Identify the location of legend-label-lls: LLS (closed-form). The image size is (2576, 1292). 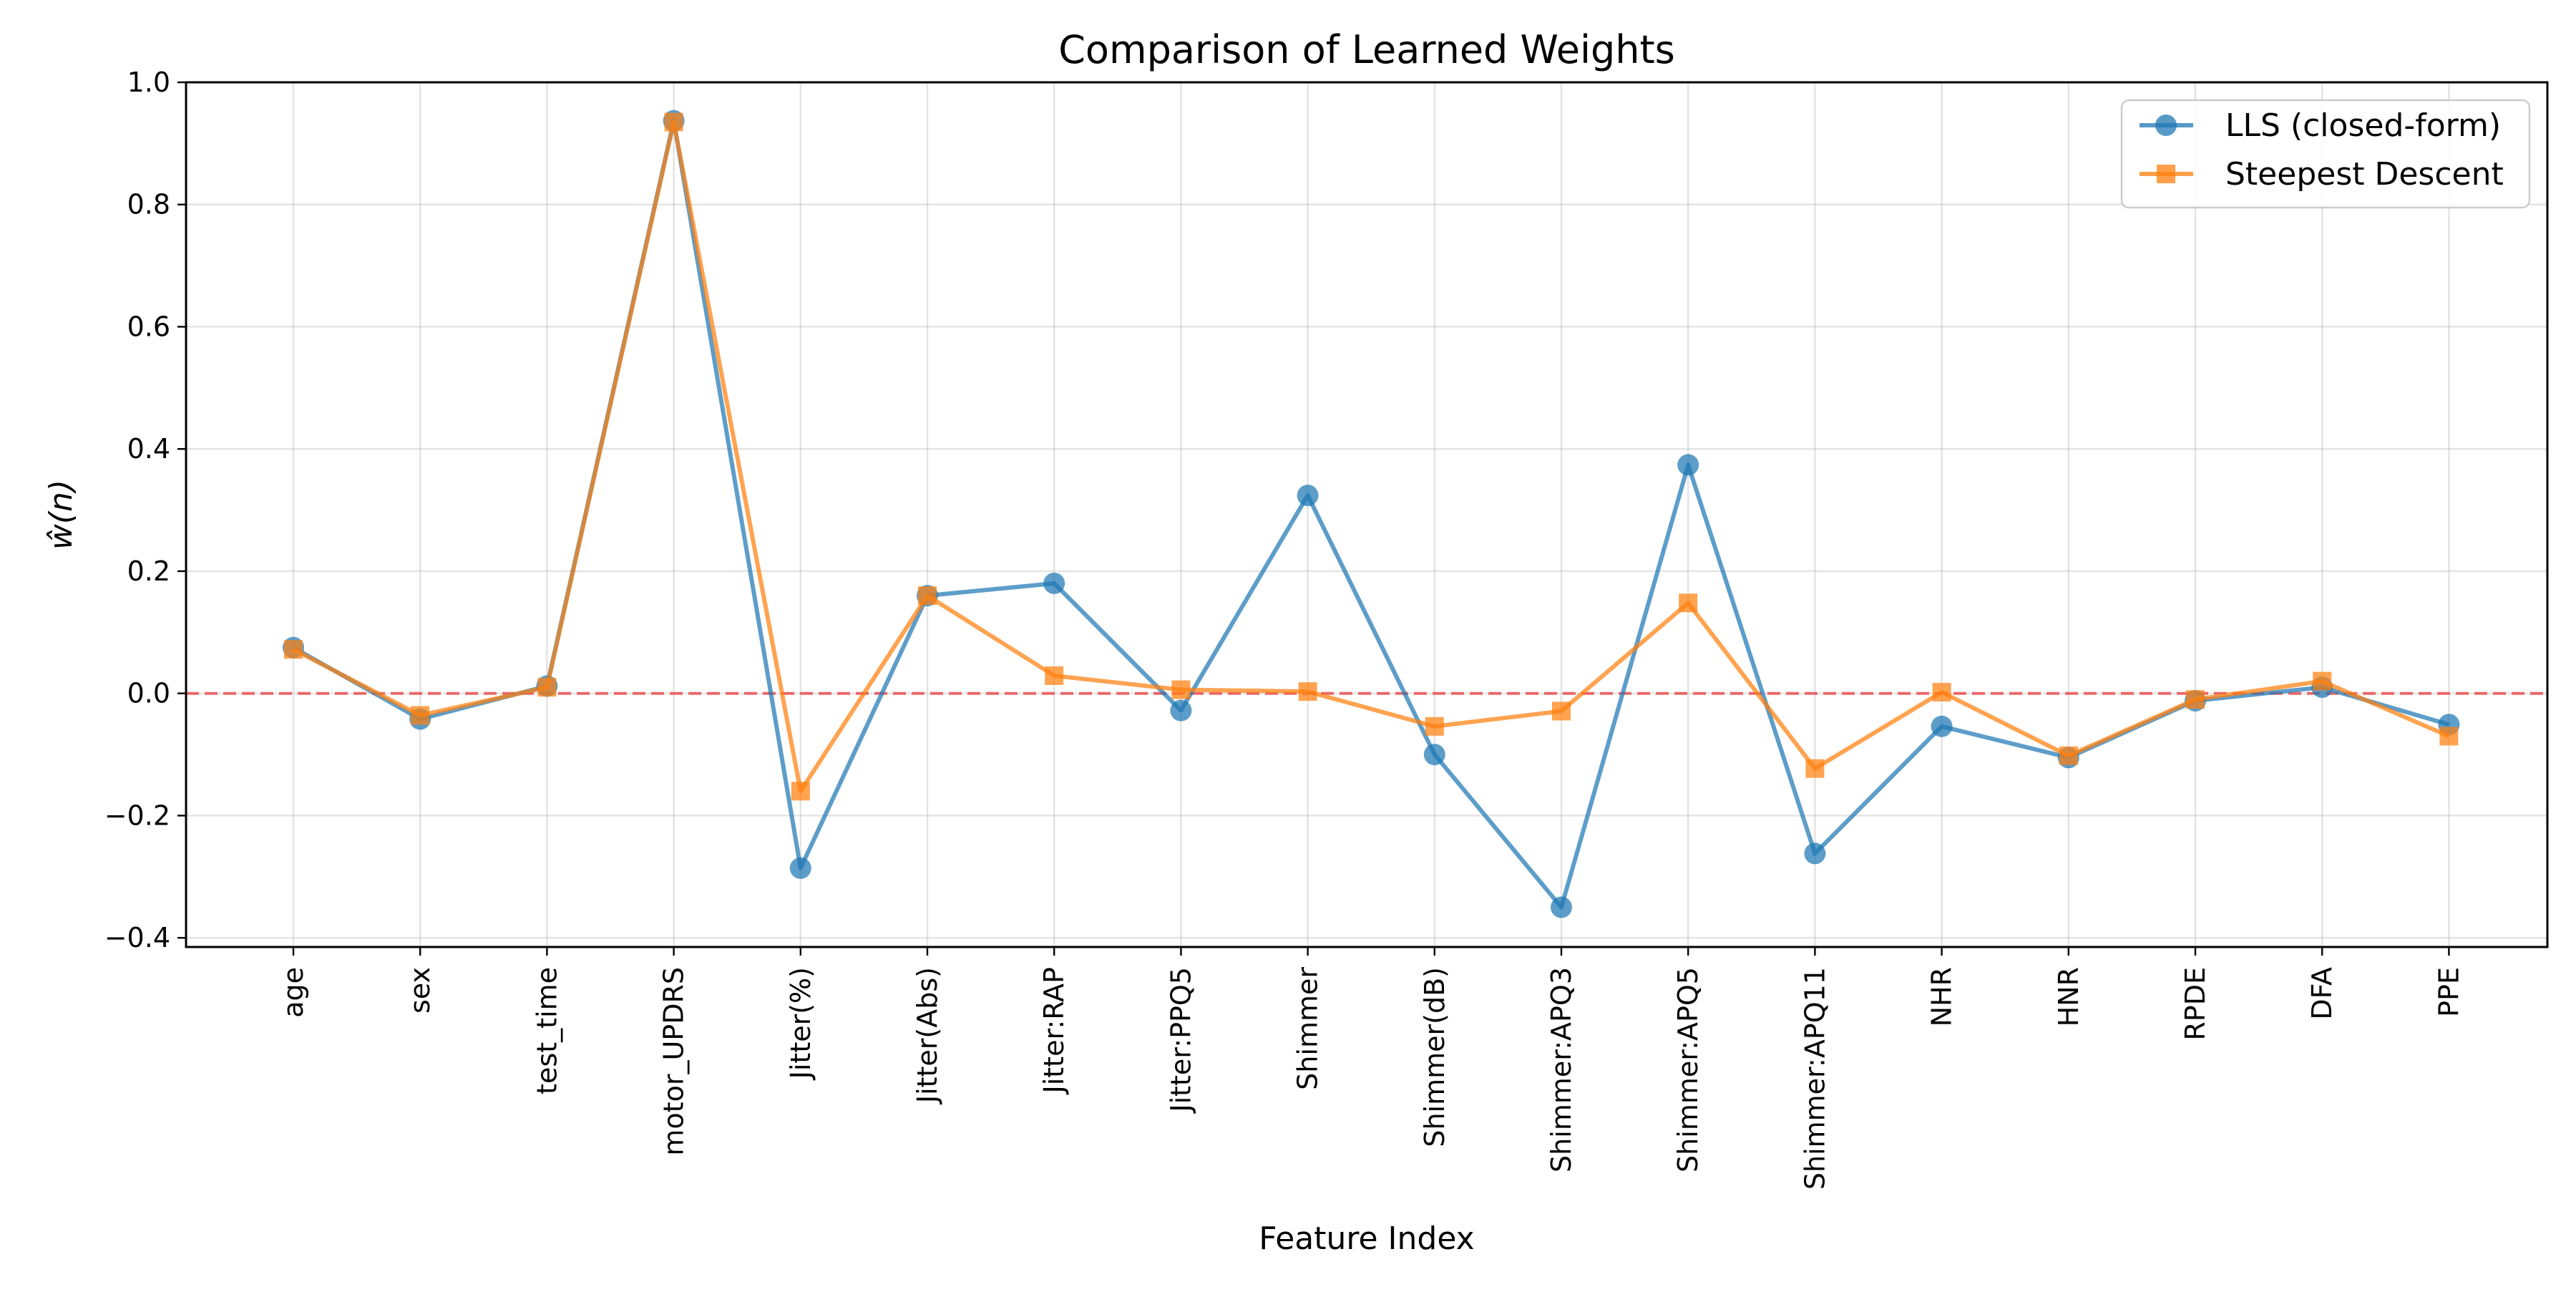
(2363, 125).